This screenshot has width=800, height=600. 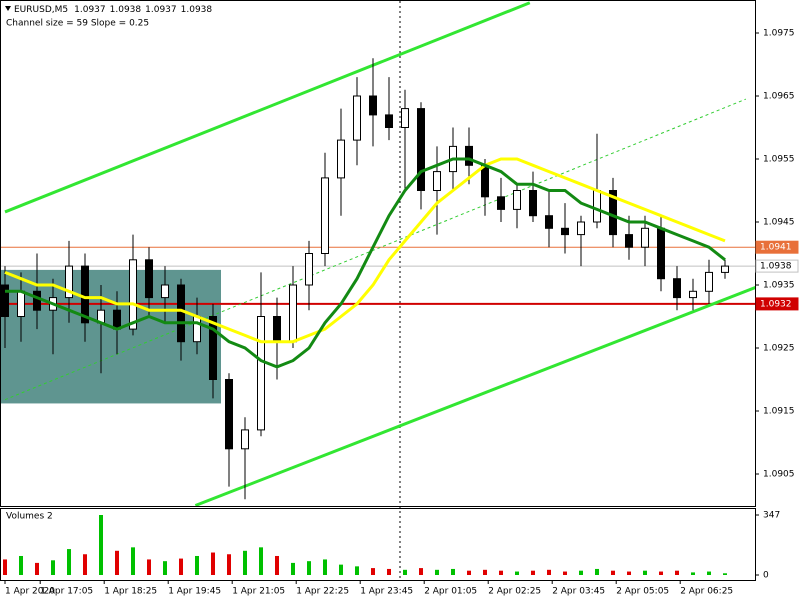 What do you see at coordinates (642, 592) in the screenshot?
I see `x-tick-label: 2 Apr 05:05` at bounding box center [642, 592].